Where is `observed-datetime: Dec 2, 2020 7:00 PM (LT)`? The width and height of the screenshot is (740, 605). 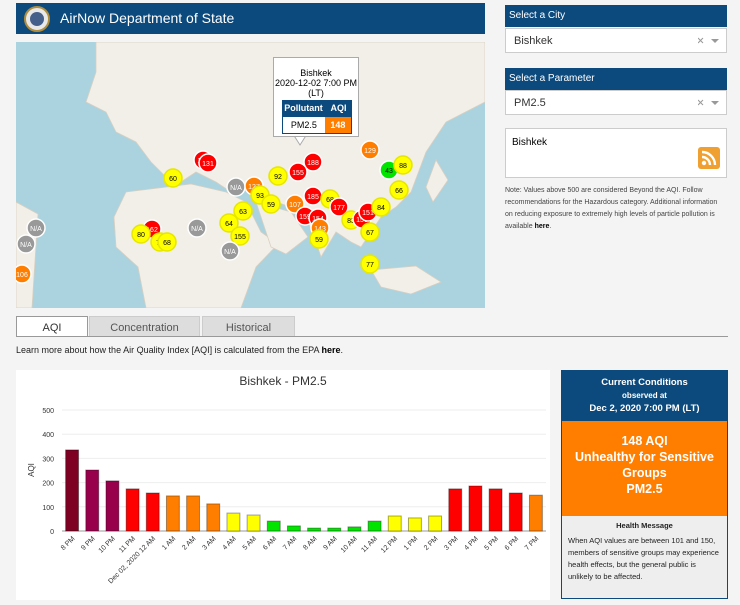
observed-datetime: Dec 2, 2020 7:00 PM (LT) is located at coordinates (644, 408).